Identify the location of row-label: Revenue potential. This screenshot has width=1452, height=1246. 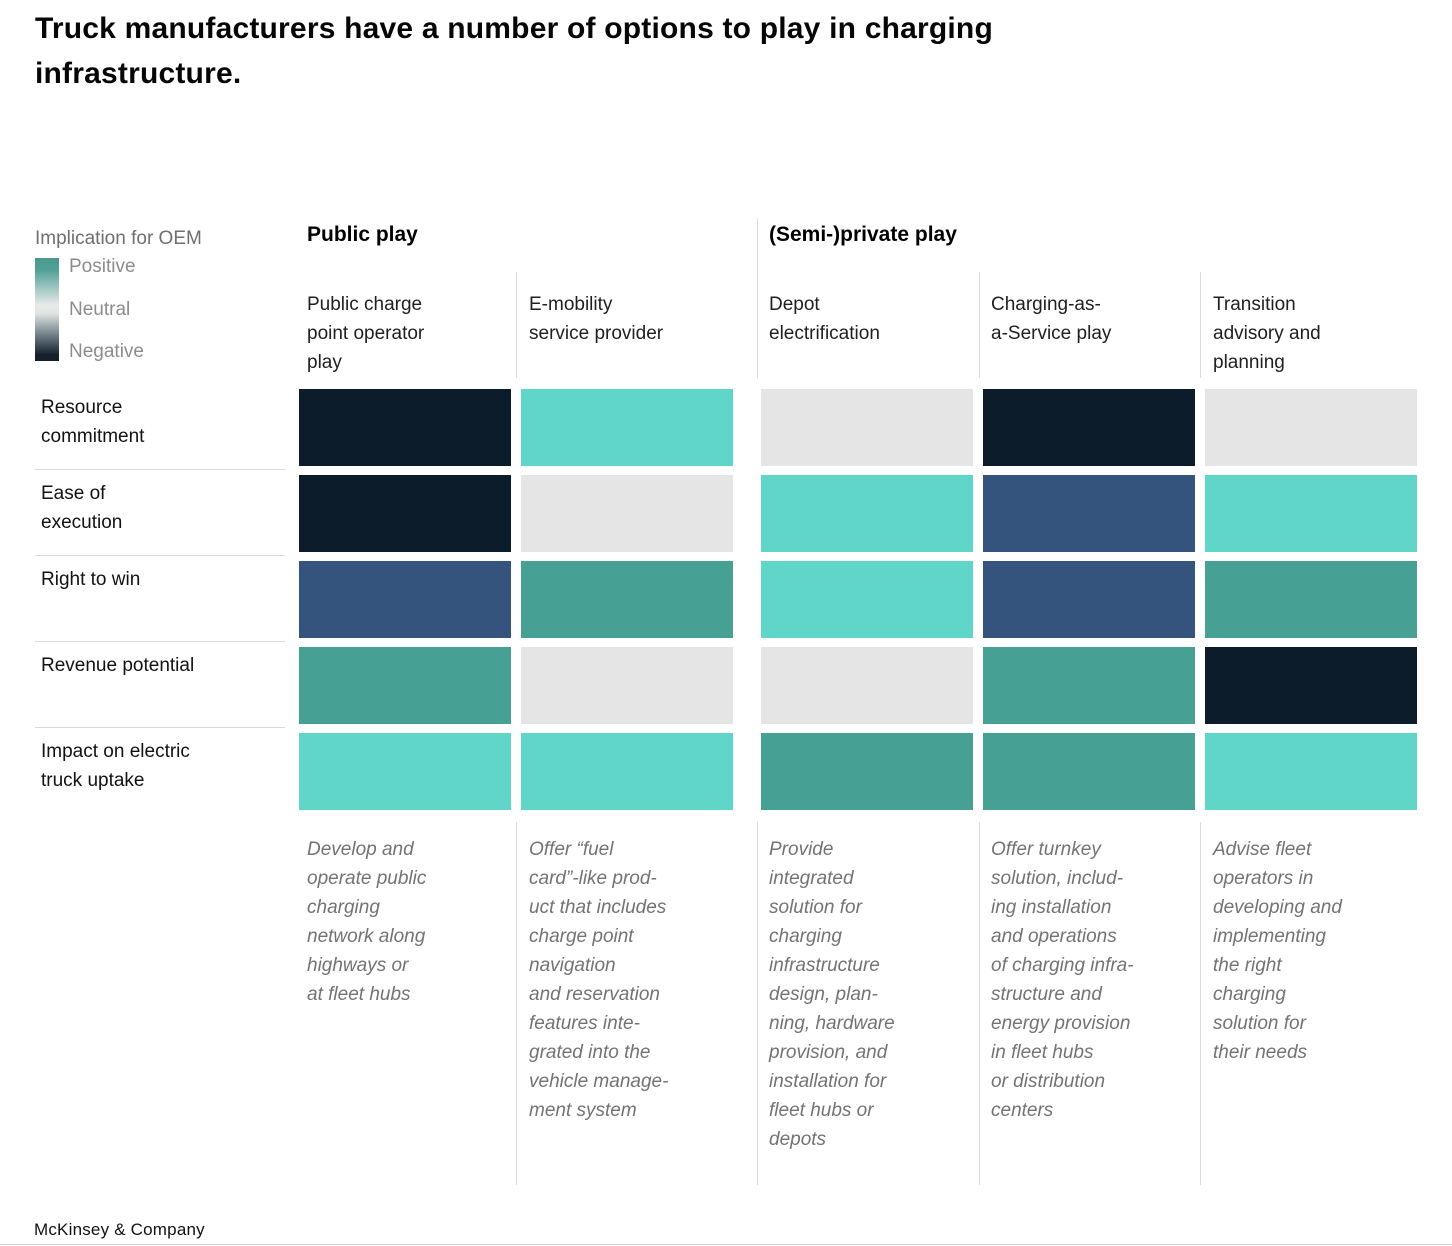
(160, 687).